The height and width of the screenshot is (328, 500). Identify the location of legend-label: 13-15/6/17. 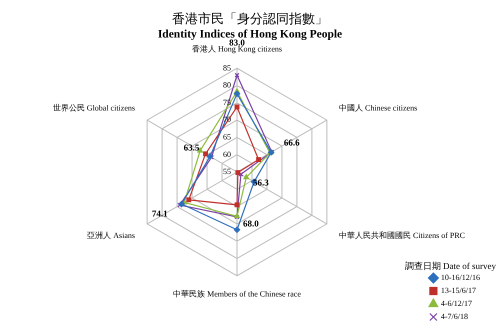
(458, 291).